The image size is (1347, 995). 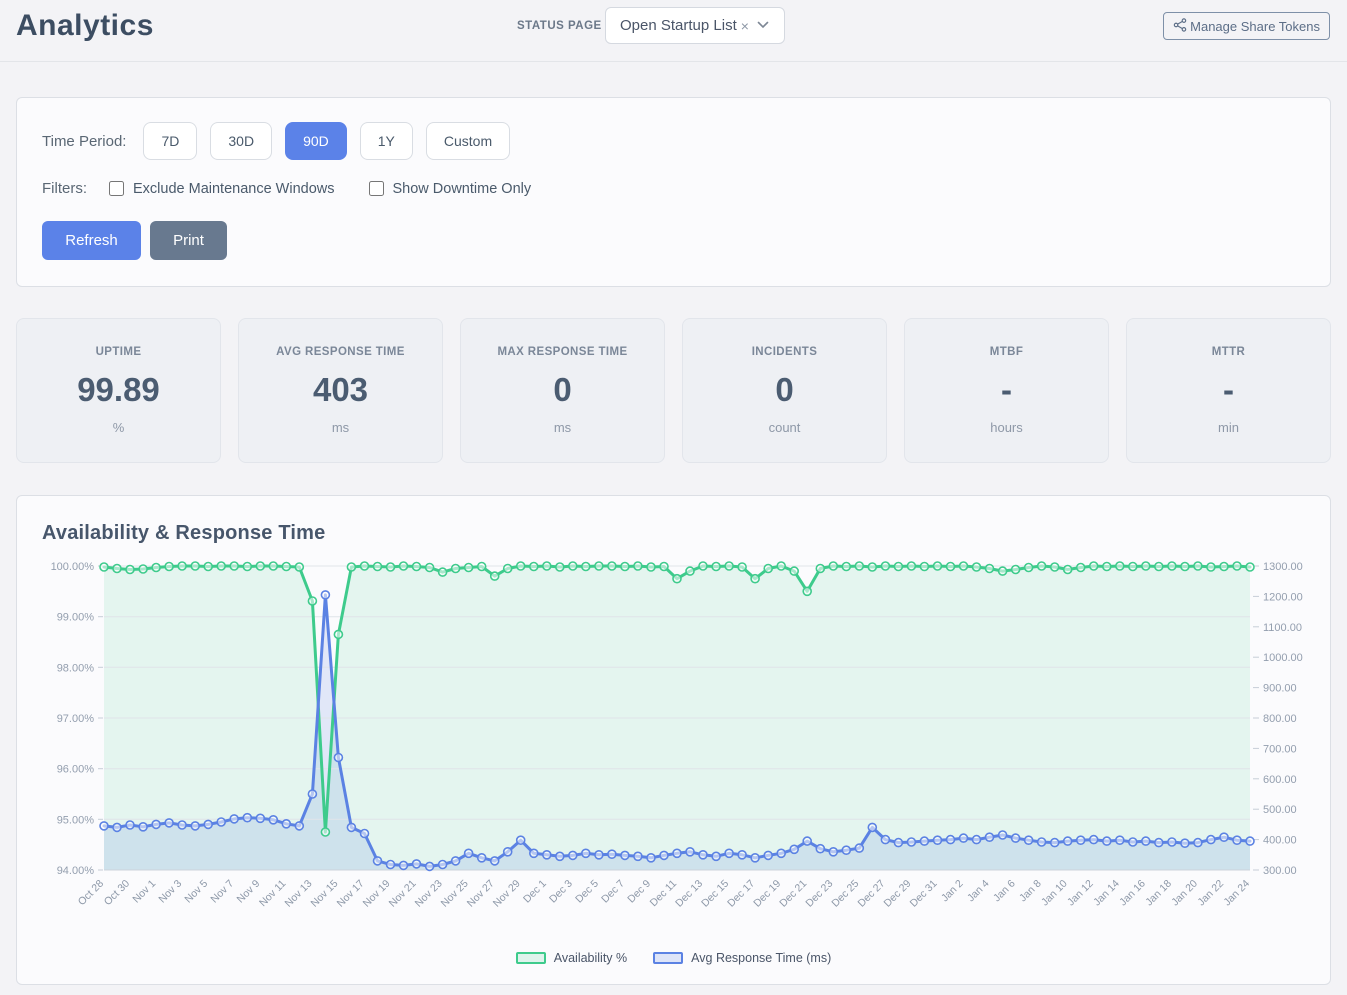 What do you see at coordinates (117, 893) in the screenshot?
I see `svg-text: Oct 30` at bounding box center [117, 893].